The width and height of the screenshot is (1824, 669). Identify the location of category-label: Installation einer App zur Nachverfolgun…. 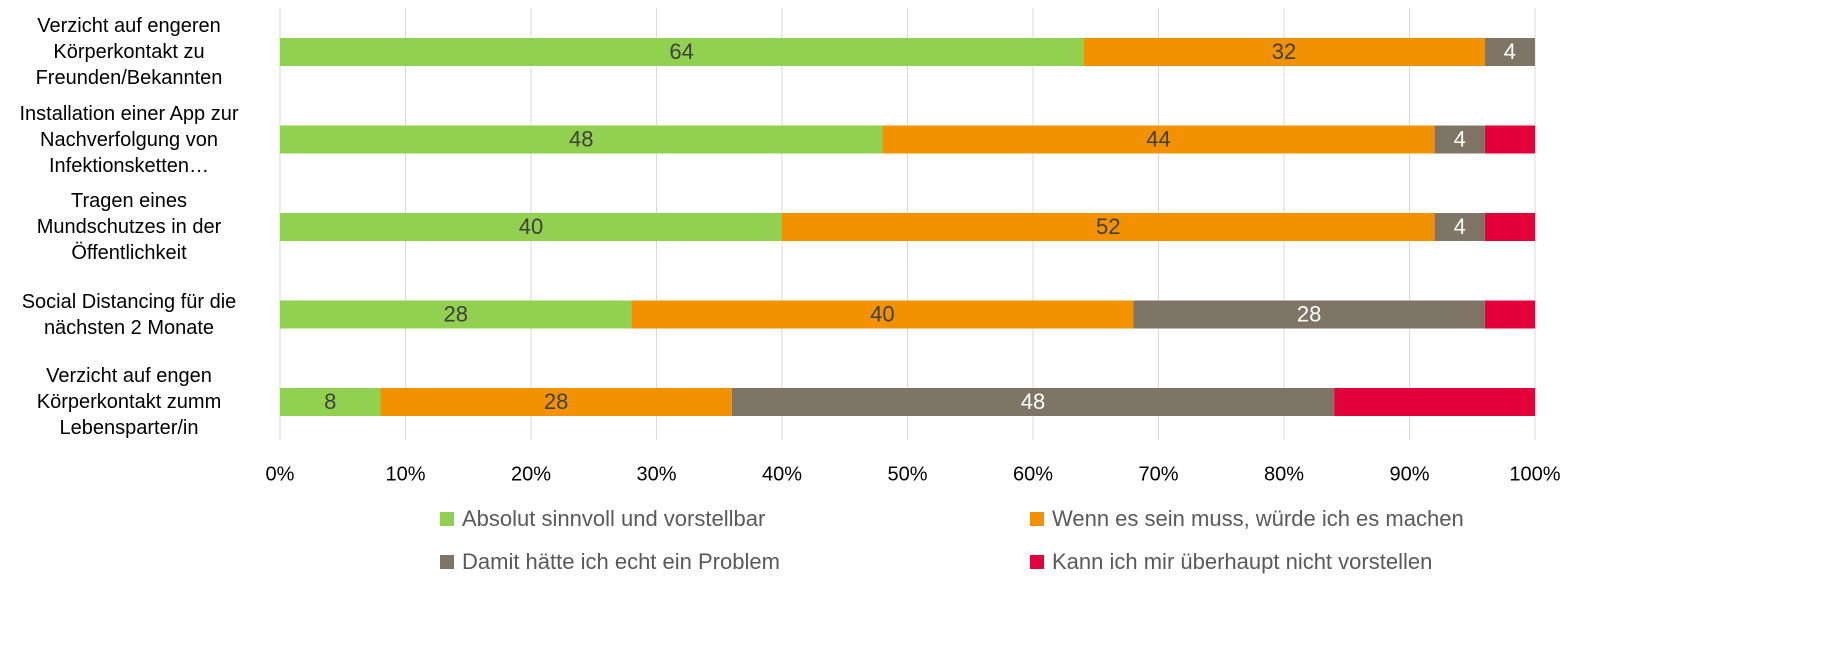
(129, 139).